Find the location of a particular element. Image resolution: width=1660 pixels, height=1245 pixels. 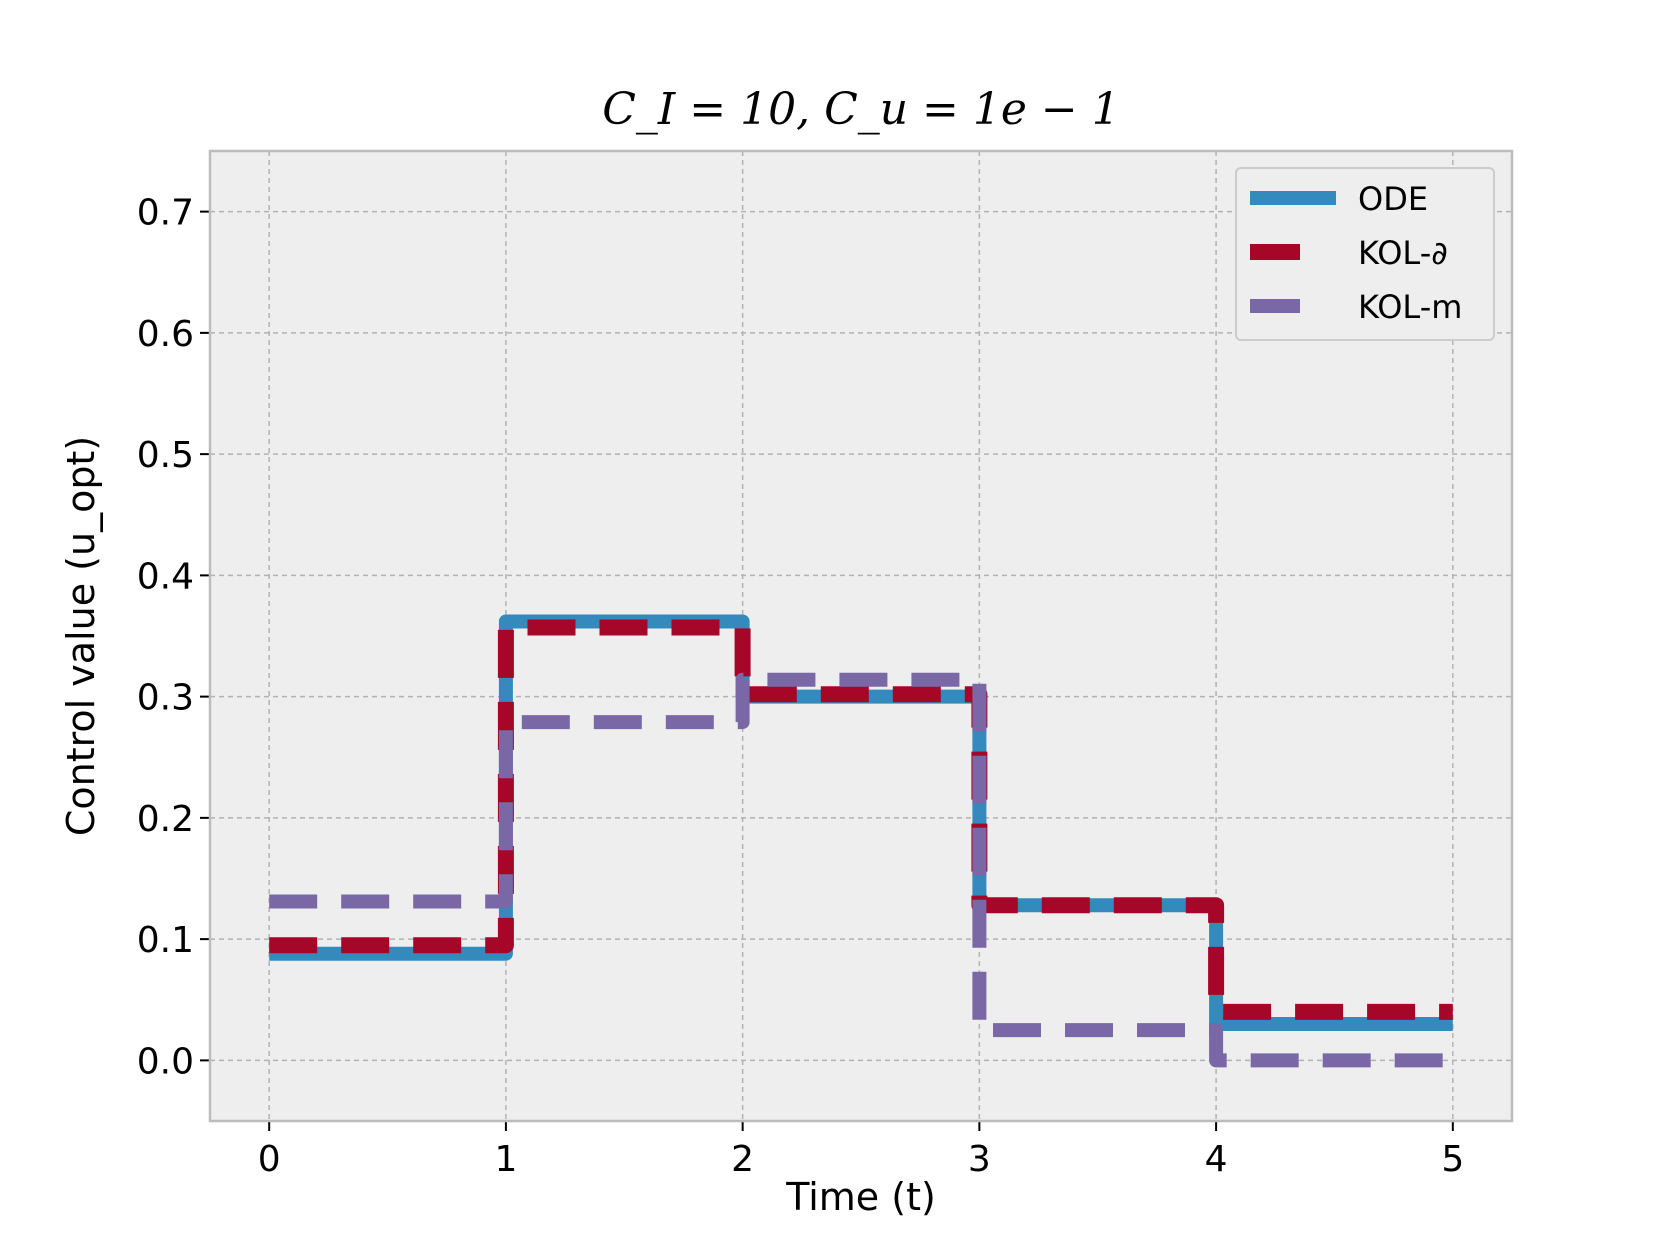

x-axis-label: Time (t) is located at coordinates (860, 1197).